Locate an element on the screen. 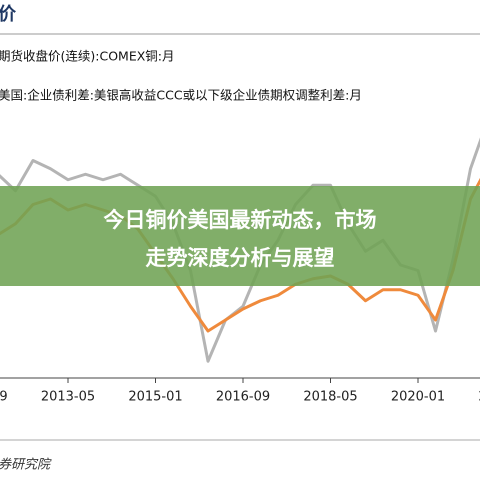  x-tick-label: 2021-09 is located at coordinates (479, 397).